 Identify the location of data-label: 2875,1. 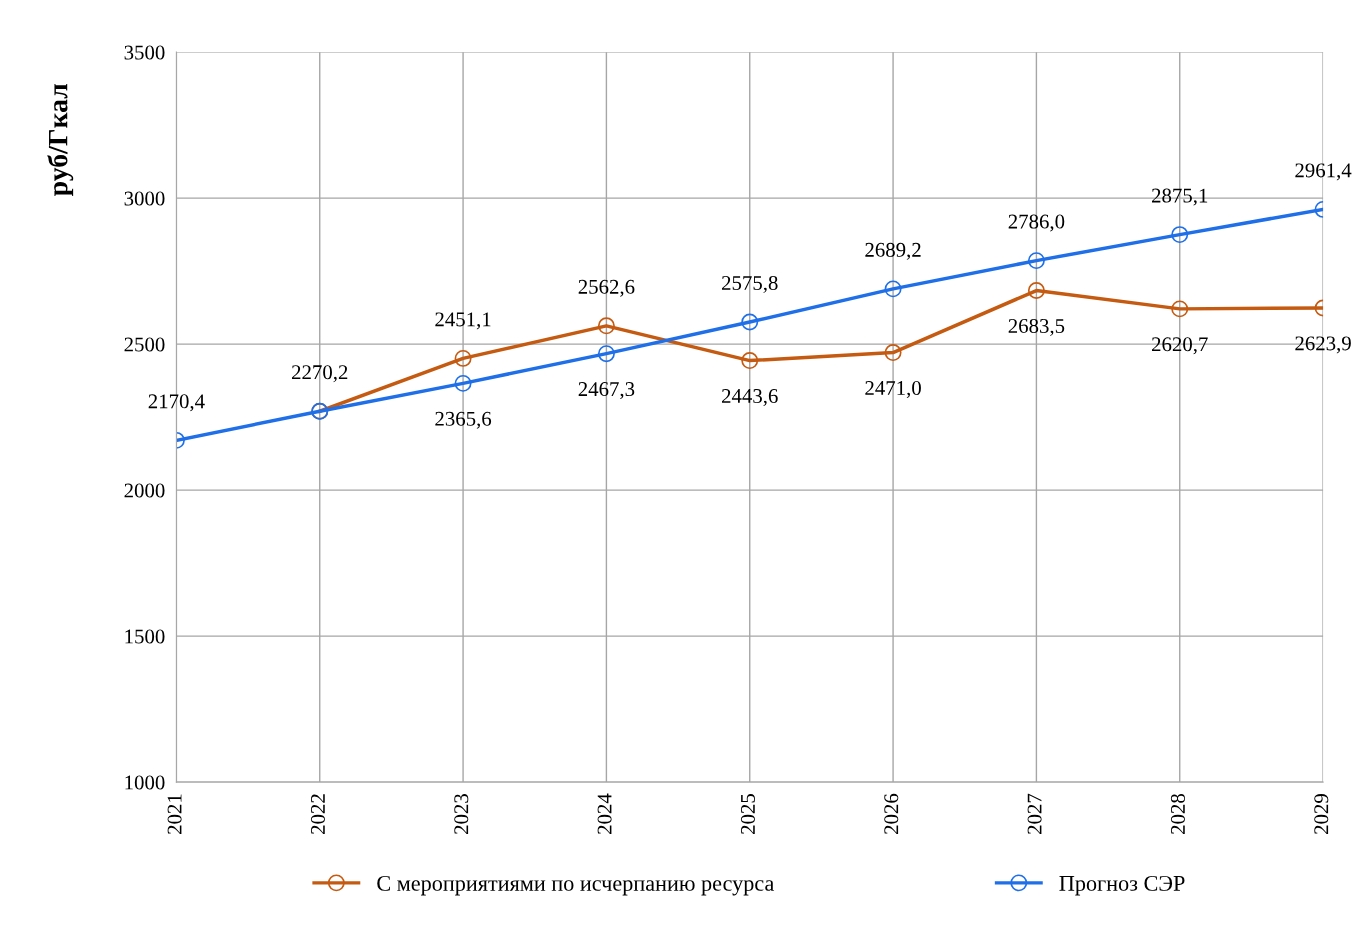
(1180, 197).